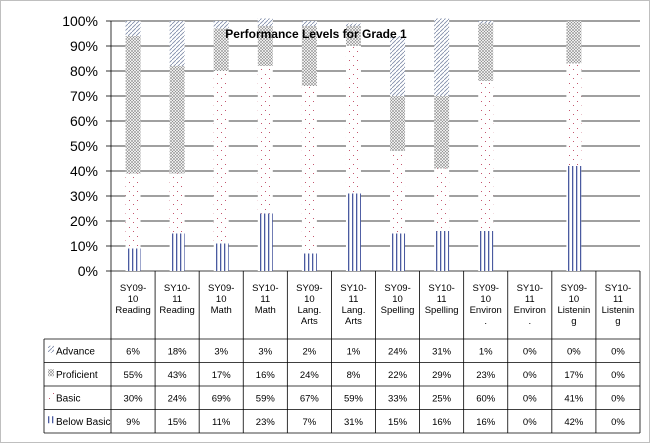 This screenshot has height=443, width=650. Describe the element at coordinates (574, 398) in the screenshot. I see `data-label: 41%` at that location.